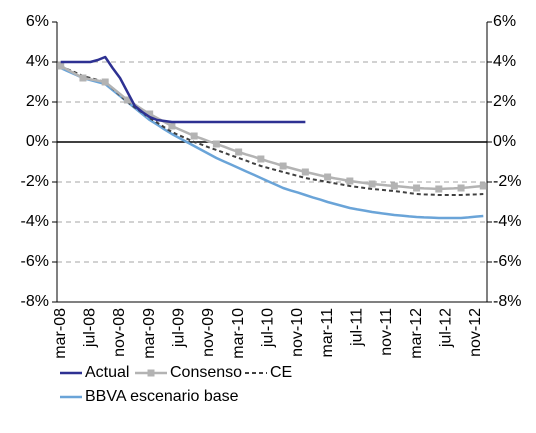  What do you see at coordinates (504, 141) in the screenshot?
I see `y2-tick-label: 0%` at bounding box center [504, 141].